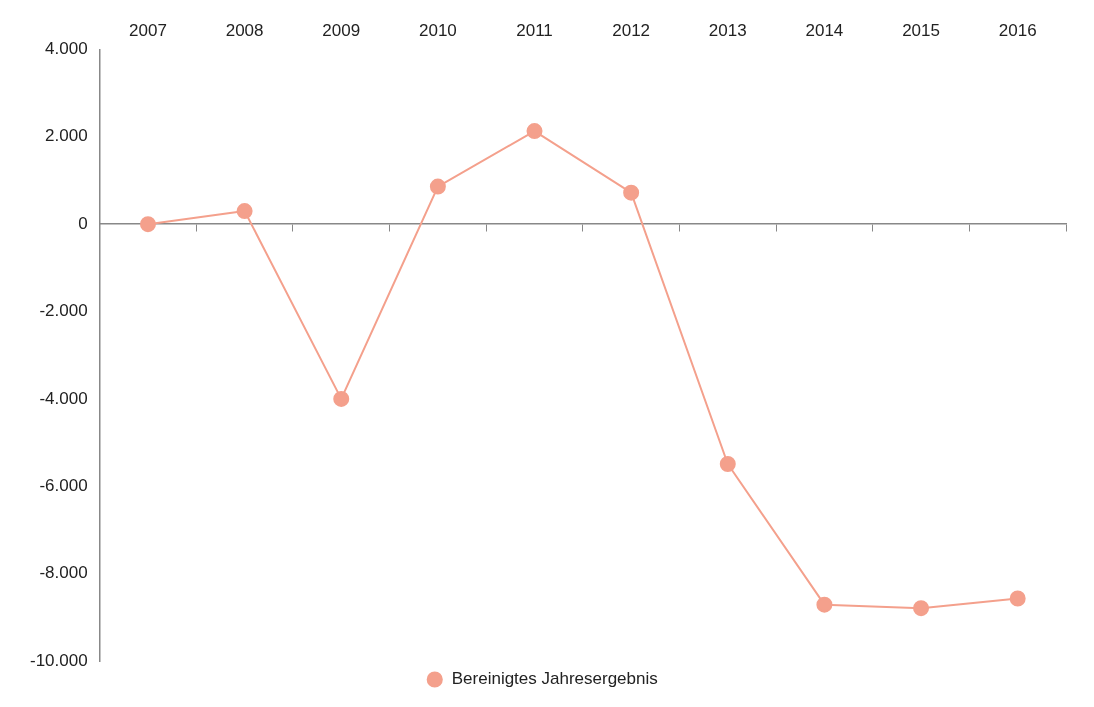 This screenshot has width=1094, height=707. Describe the element at coordinates (66, 136) in the screenshot. I see `y-tick-label: 2.000` at that location.